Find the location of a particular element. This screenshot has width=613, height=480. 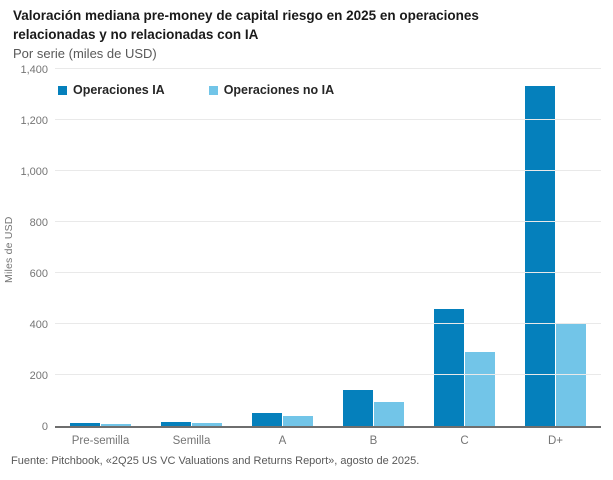

legend-item: Operaciones no IA is located at coordinates (271, 90).